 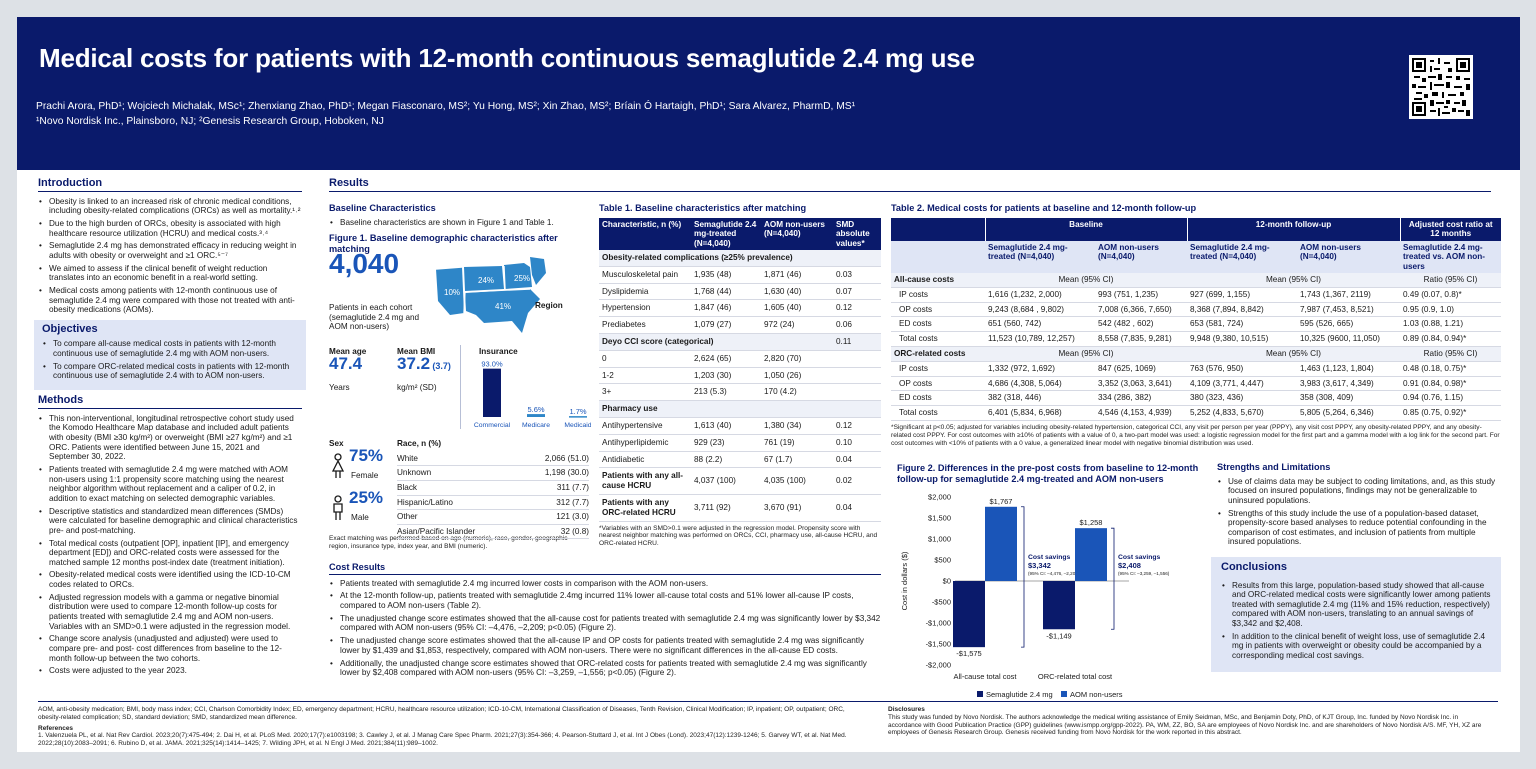 I want to click on table-group-cell: Pharmacy use, so click(x=740, y=409).